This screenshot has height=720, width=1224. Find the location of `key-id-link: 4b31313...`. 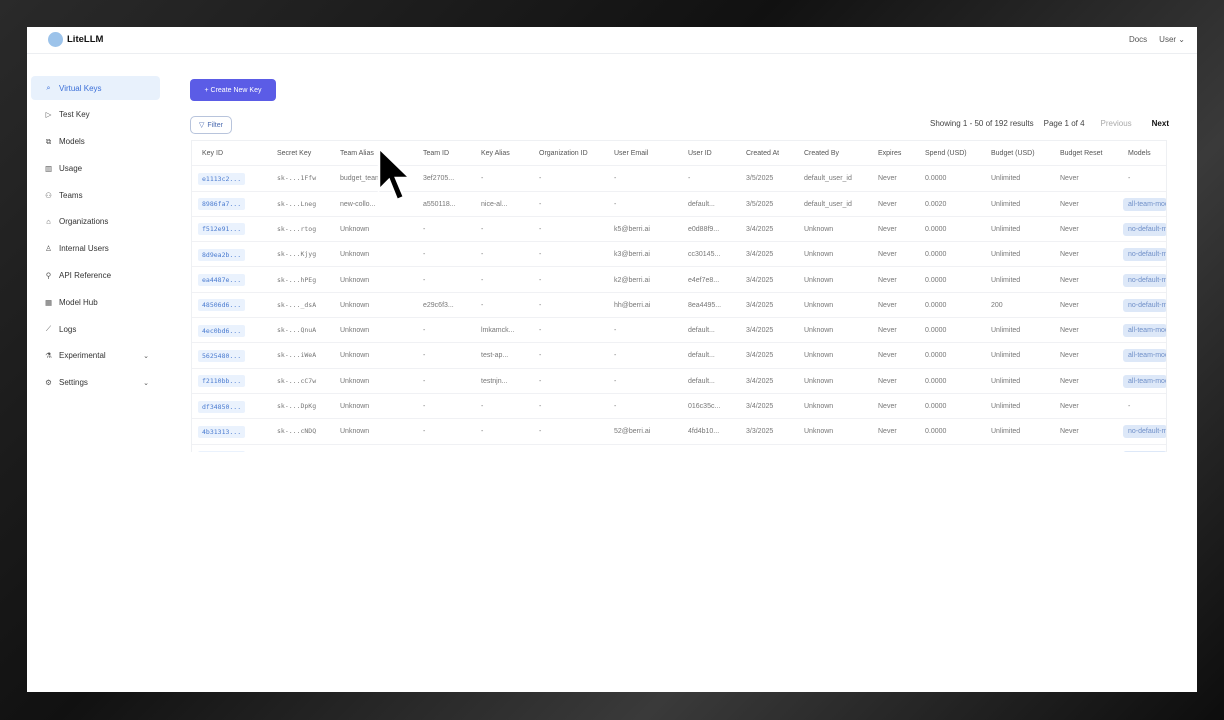

key-id-link: 4b31313... is located at coordinates (222, 431).